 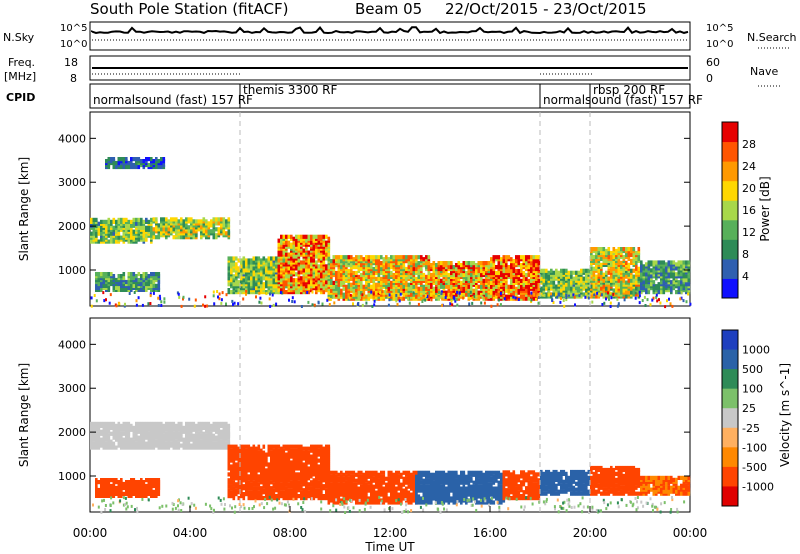 I want to click on y-tick-label: 2000, so click(x=72, y=226).